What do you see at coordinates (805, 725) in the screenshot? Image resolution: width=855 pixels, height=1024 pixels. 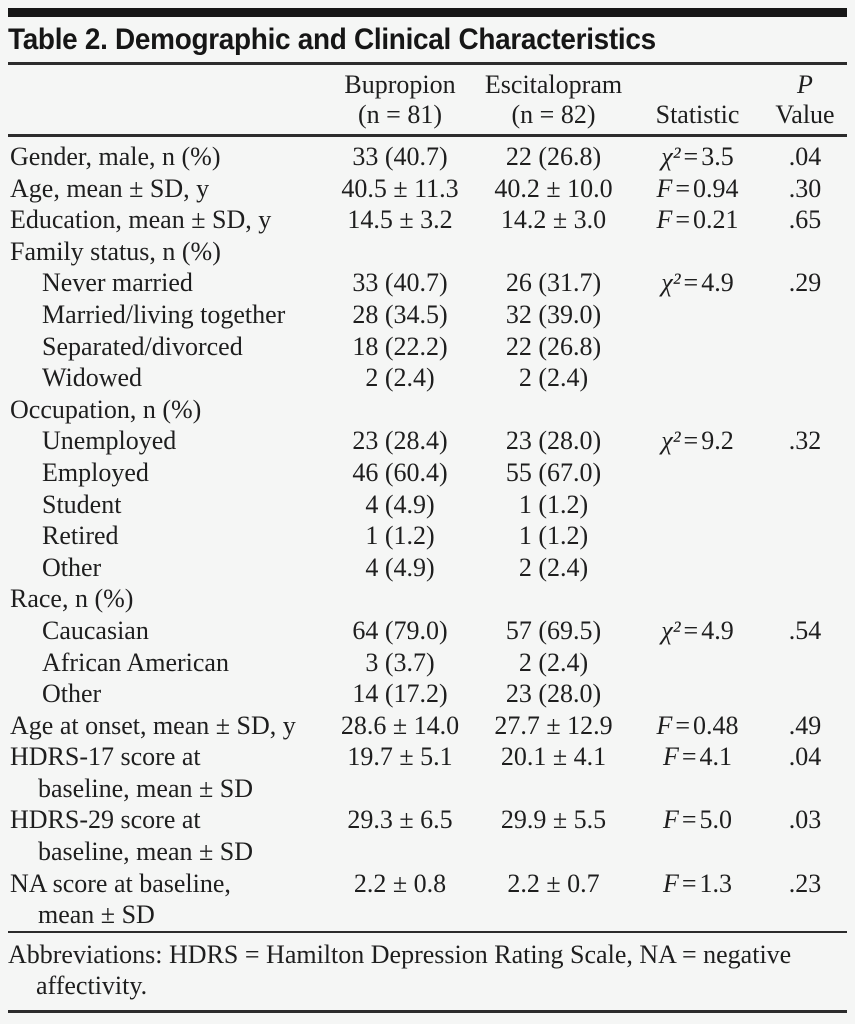 I see `p-value-cell: .49` at bounding box center [805, 725].